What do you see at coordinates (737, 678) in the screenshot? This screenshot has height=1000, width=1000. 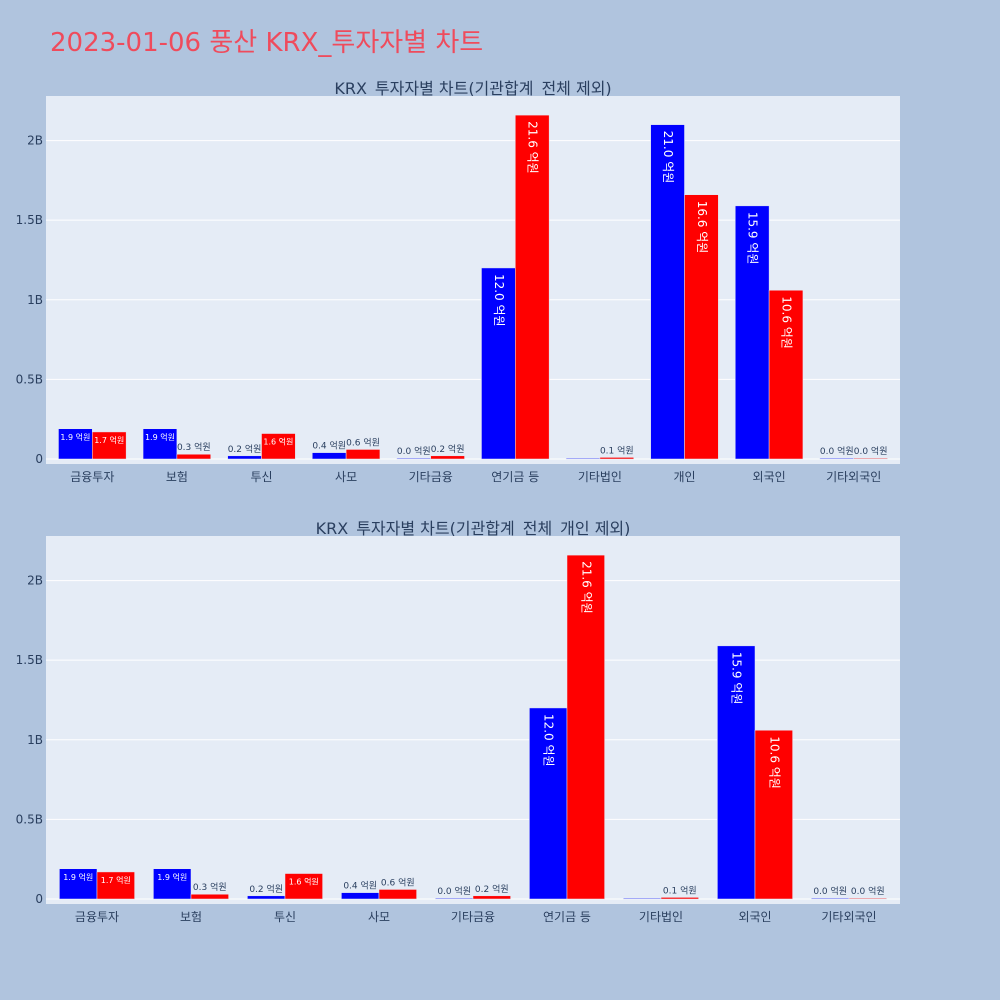 I see `bar-value-label: 15.9 억원` at bounding box center [737, 678].